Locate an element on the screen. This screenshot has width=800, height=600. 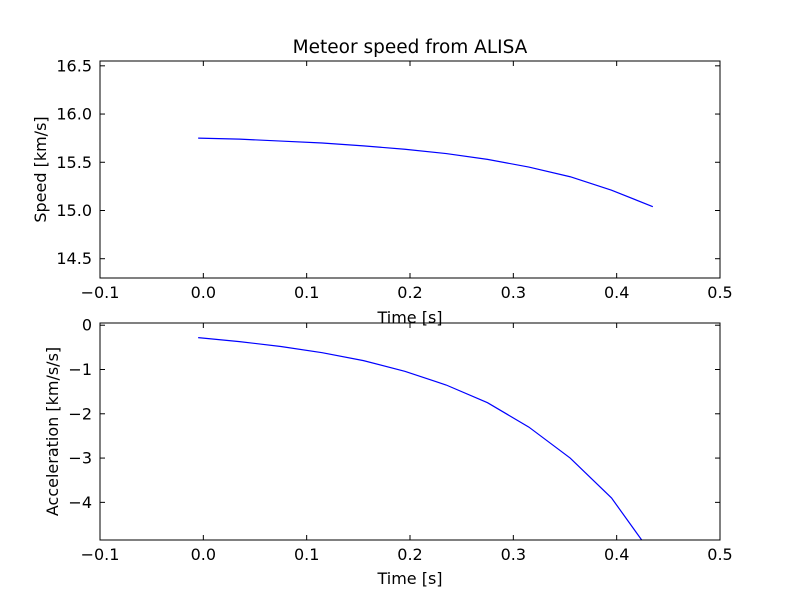
y-axis-label: Acceleration [km/s/s] is located at coordinates (52, 431).